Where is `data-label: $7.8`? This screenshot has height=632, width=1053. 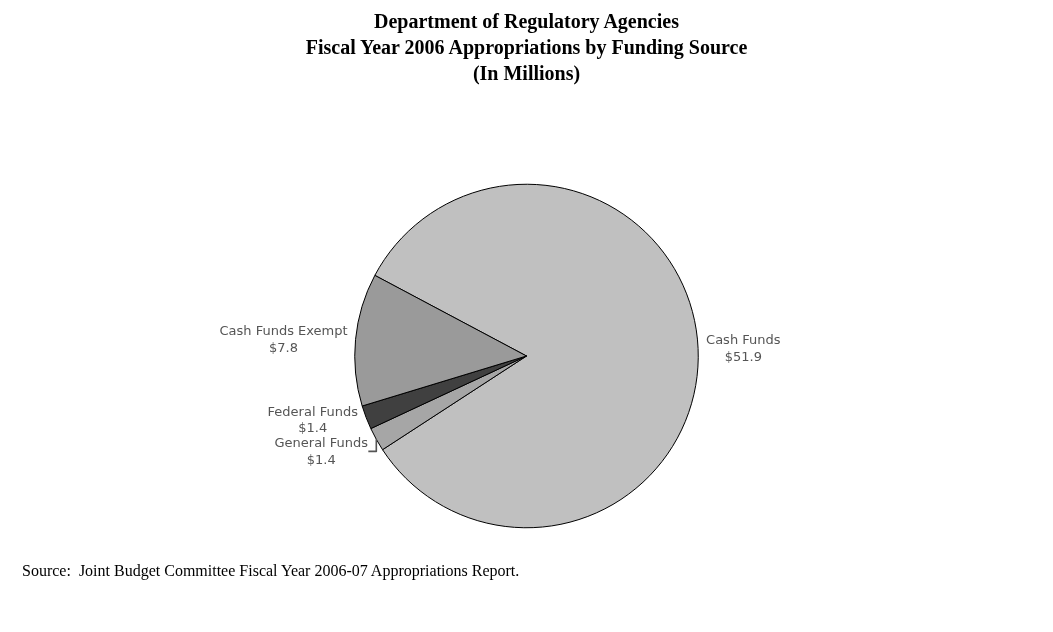
data-label: $7.8 is located at coordinates (283, 348).